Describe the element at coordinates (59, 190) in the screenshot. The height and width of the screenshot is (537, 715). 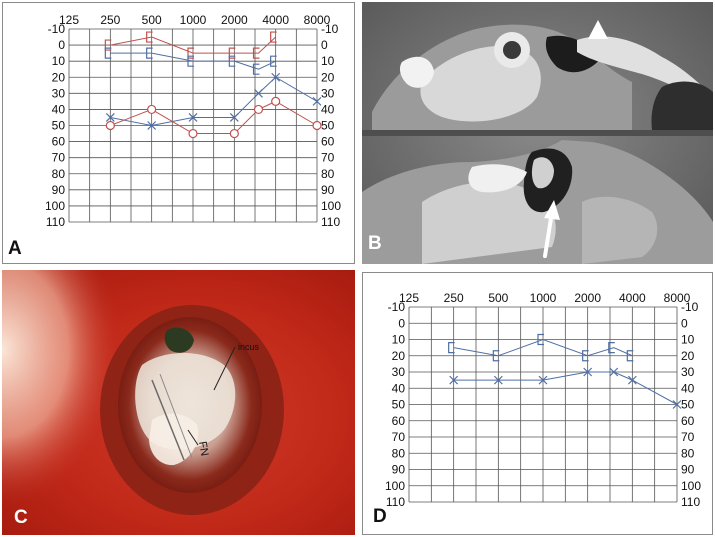
I see `y-tick-label-left: 90` at that location.